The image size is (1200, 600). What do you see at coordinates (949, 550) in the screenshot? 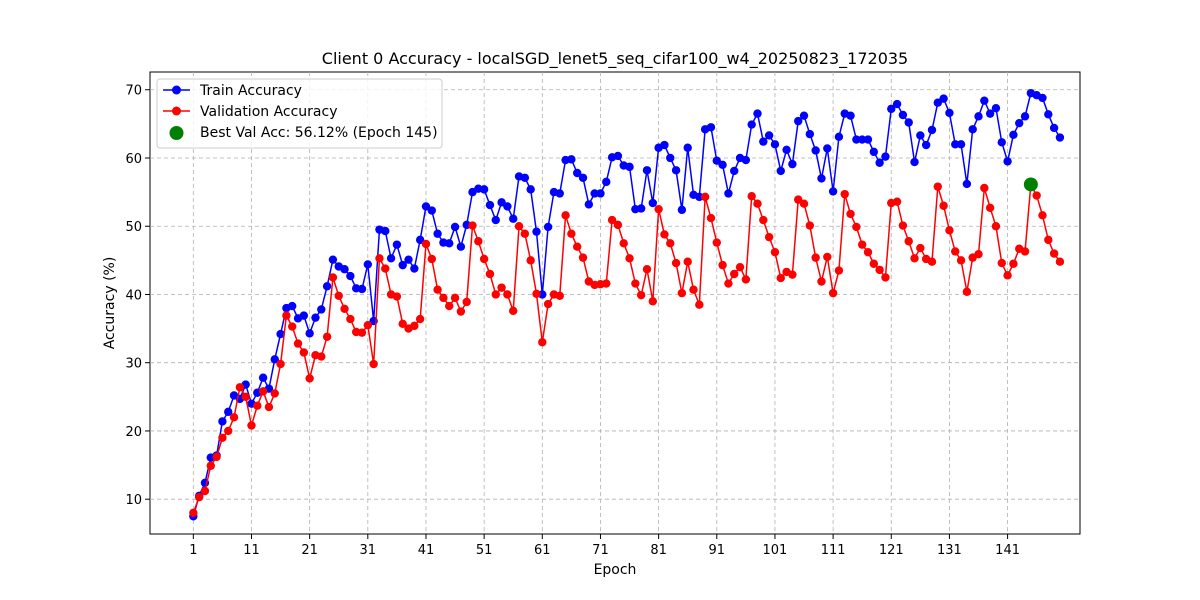
I see `x-tick-label: 131` at bounding box center [949, 550].